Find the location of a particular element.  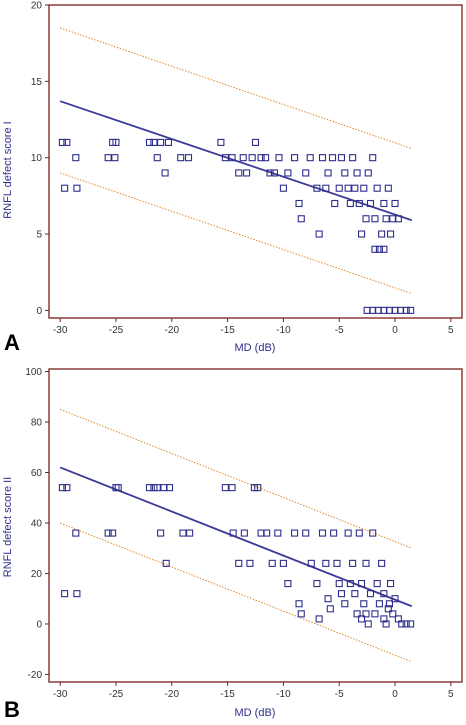

x-tick-label: -20 is located at coordinates (172, 694).